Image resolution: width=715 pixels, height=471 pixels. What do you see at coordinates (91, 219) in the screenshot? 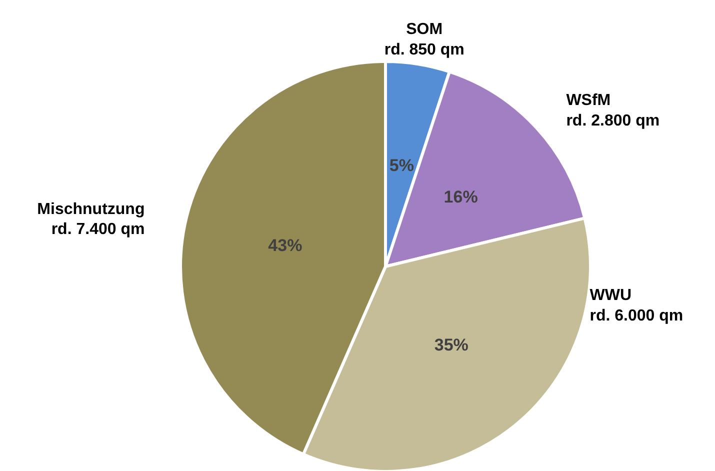
I see `slice-label: Mischnutzung rd. 7.400 qm` at bounding box center [91, 219].